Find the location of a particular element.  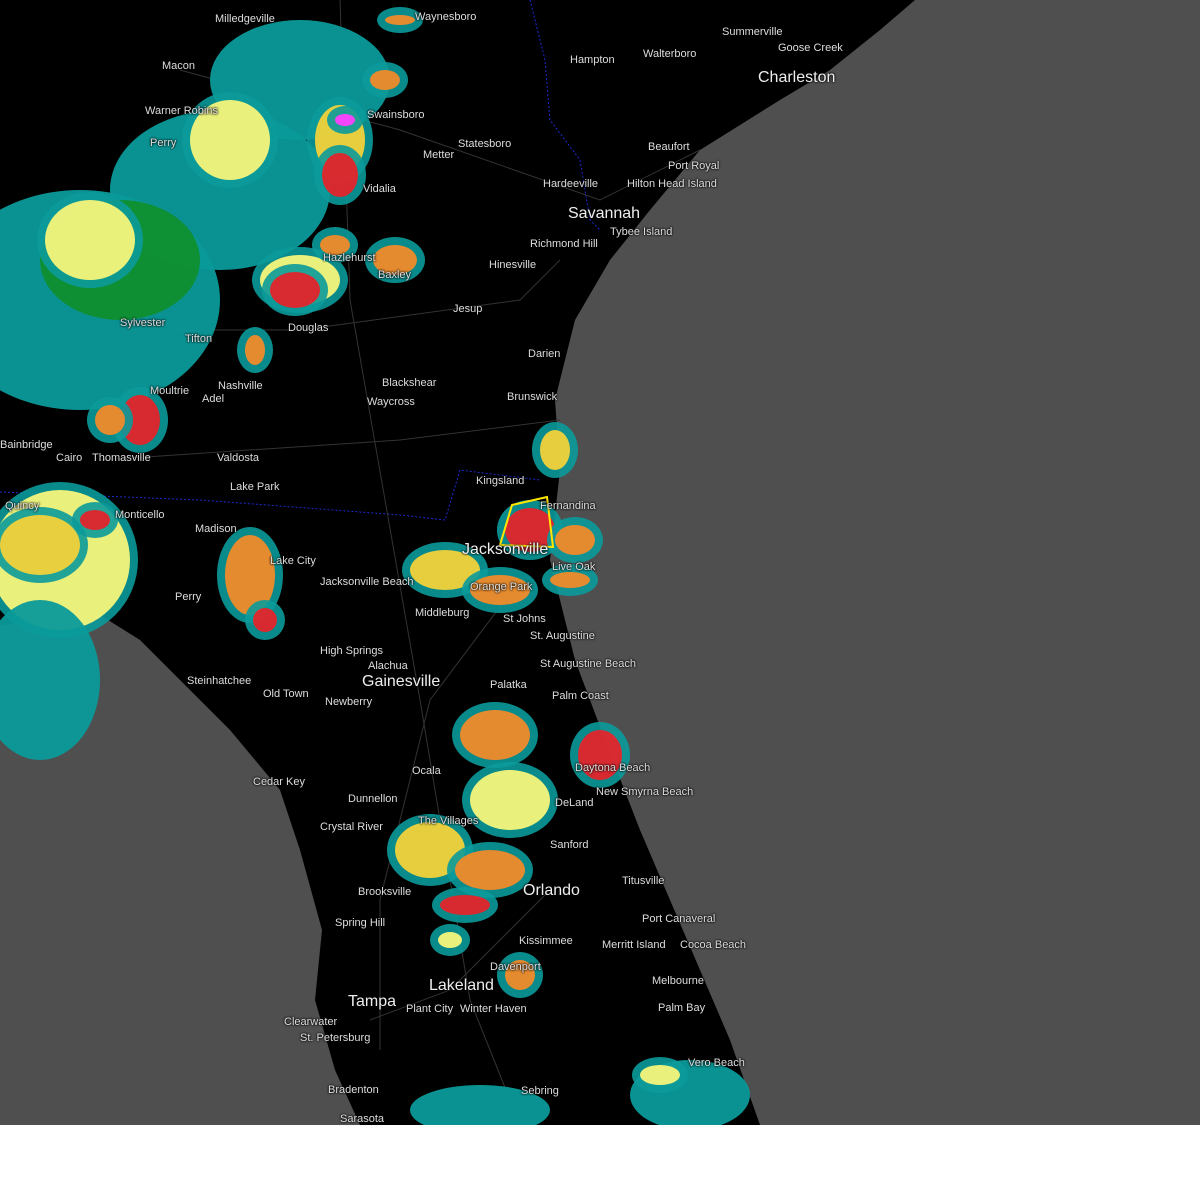

city-label: Statesboro is located at coordinates (485, 144).